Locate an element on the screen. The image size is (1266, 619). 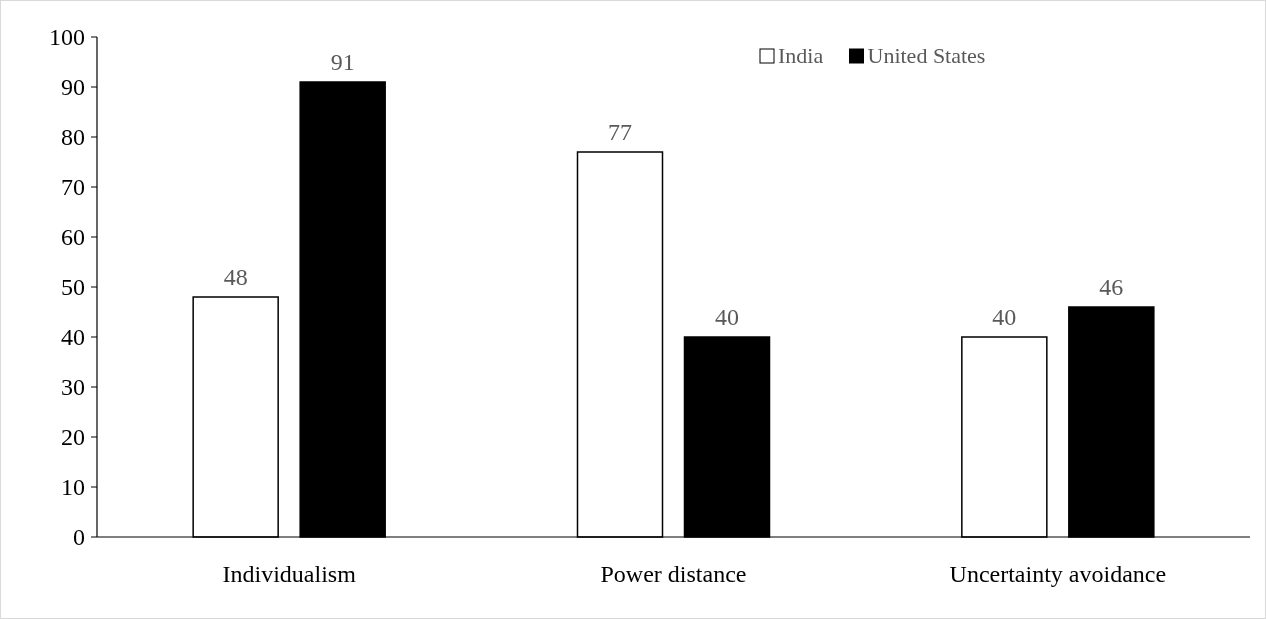
y-tick-label: 90 is located at coordinates (73, 87).